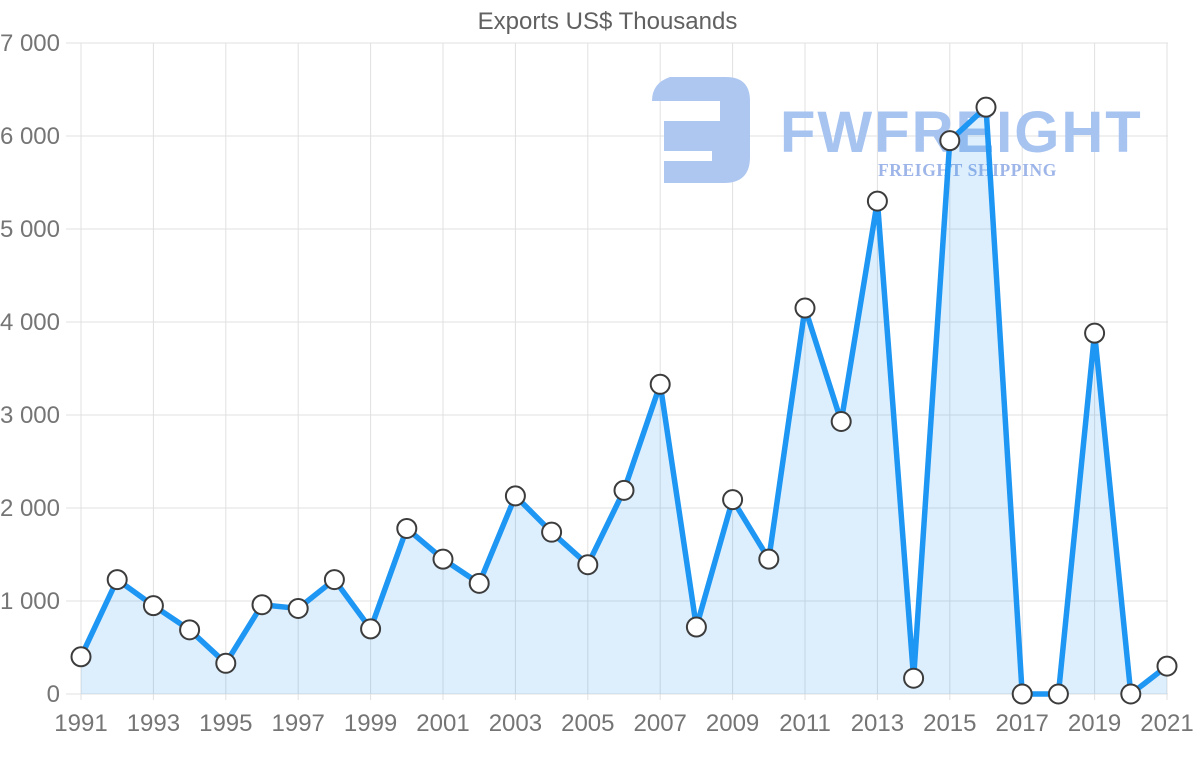  What do you see at coordinates (442, 723) in the screenshot?
I see `x-axis-tick-label: 2001` at bounding box center [442, 723].